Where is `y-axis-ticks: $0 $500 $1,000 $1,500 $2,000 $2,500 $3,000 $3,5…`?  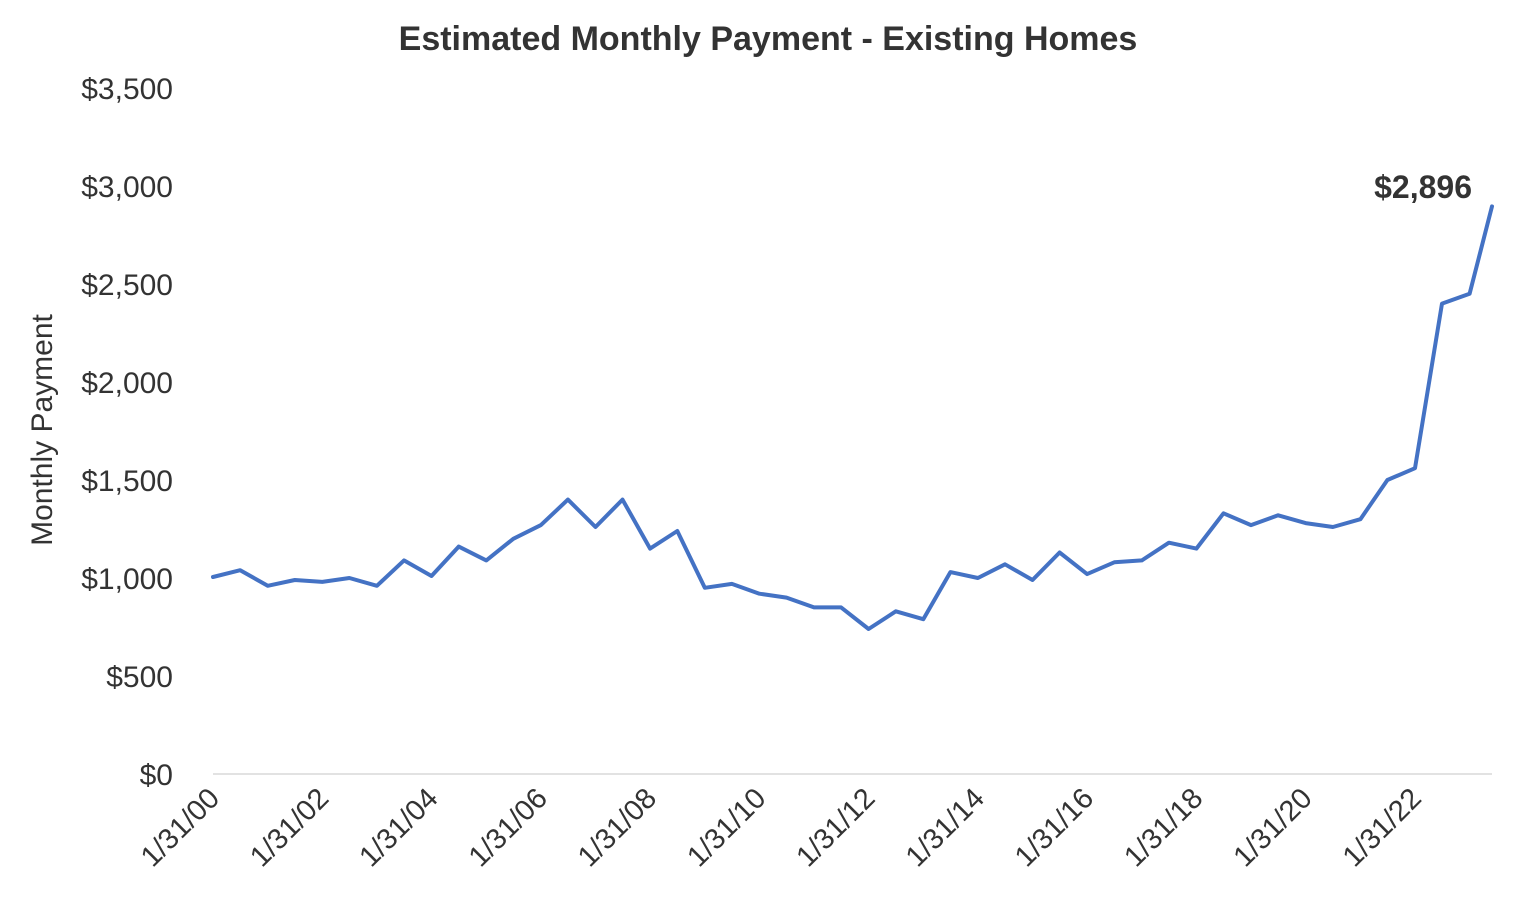 y-axis-ticks: $0 $500 $1,000 $1,500 $2,000 $2,500 $3,000 $3,5… is located at coordinates (127, 432).